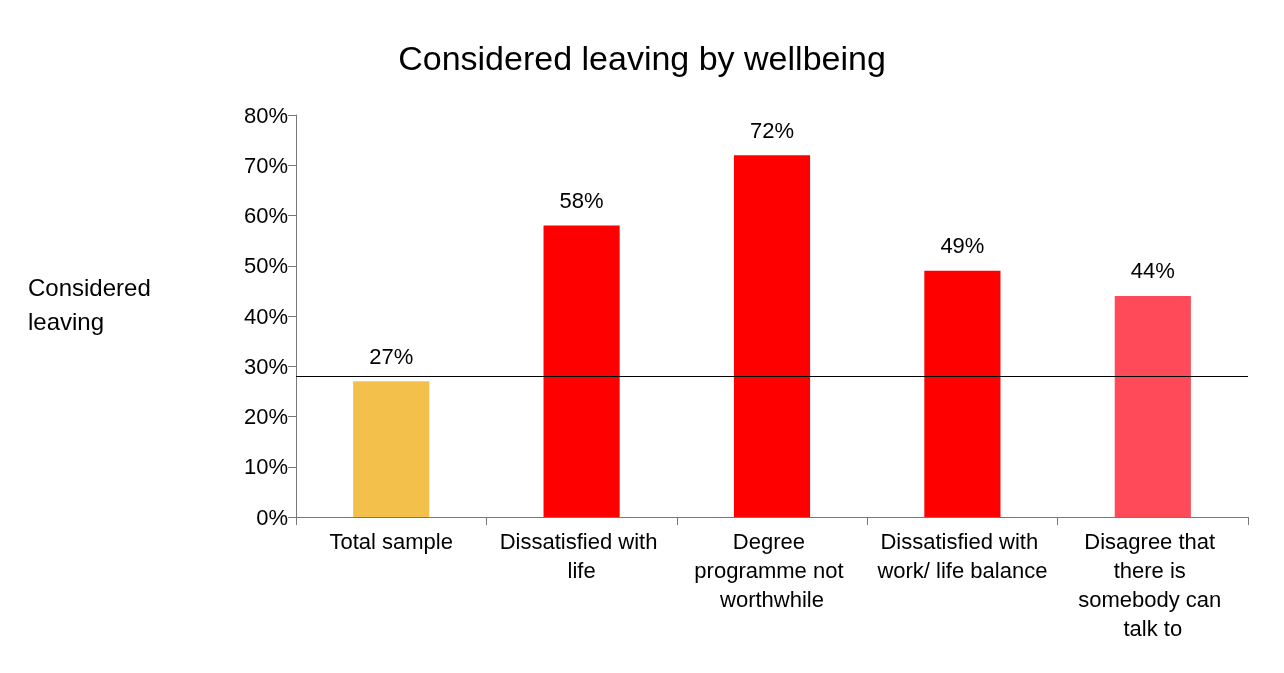  What do you see at coordinates (1152, 271) in the screenshot?
I see `data-label: 44%` at bounding box center [1152, 271].